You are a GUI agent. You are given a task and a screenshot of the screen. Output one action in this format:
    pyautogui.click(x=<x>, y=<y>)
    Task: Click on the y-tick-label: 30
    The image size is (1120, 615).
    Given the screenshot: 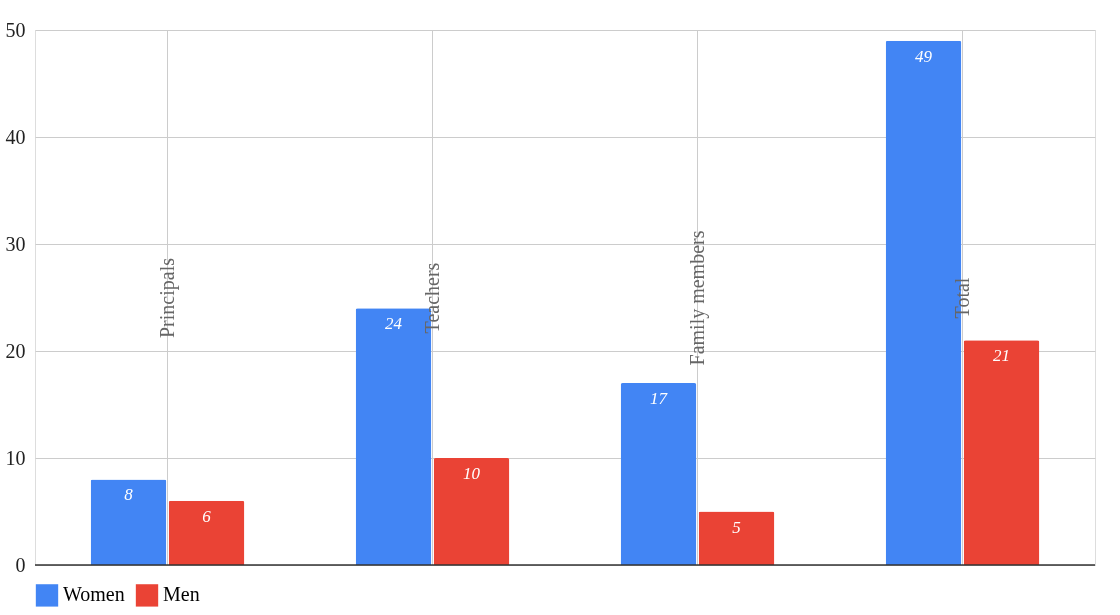 What is the action you would take?
    pyautogui.click(x=15, y=243)
    